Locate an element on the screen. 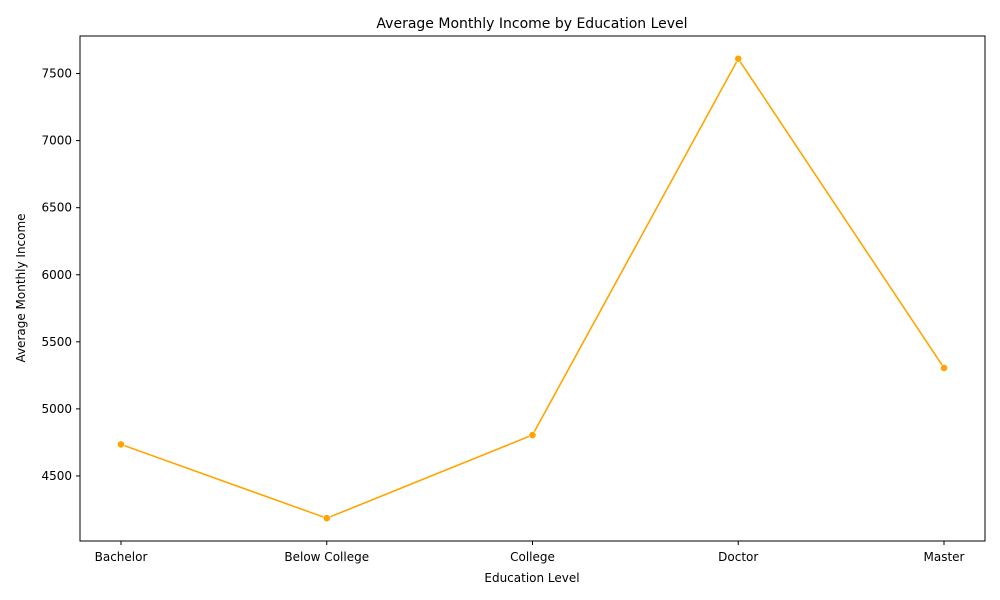 This screenshot has width=1000, height=600. y-axis-title: Average Monthly Income is located at coordinates (21, 287).